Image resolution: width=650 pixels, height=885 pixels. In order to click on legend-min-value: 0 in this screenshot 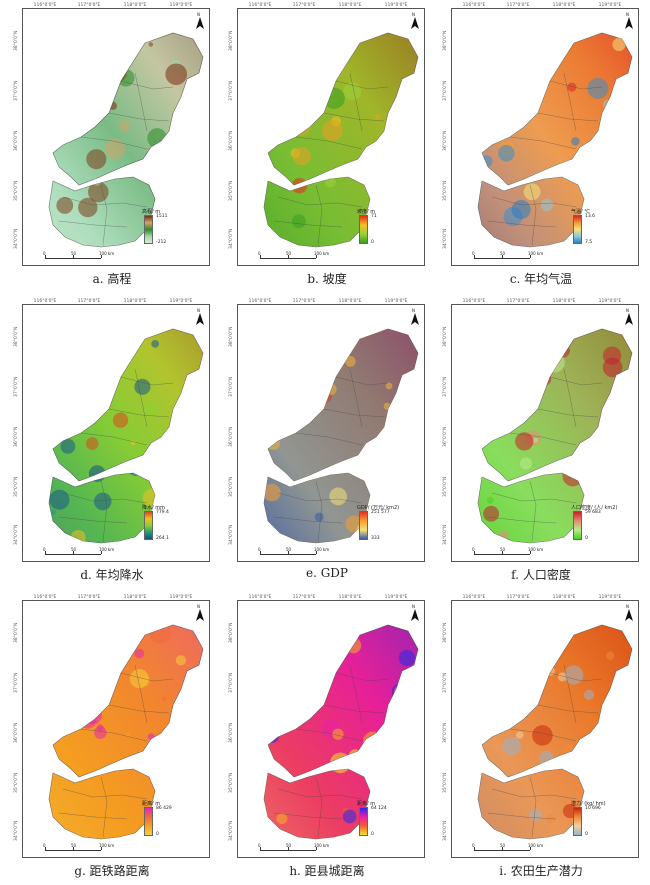, I will do `click(586, 834)`.